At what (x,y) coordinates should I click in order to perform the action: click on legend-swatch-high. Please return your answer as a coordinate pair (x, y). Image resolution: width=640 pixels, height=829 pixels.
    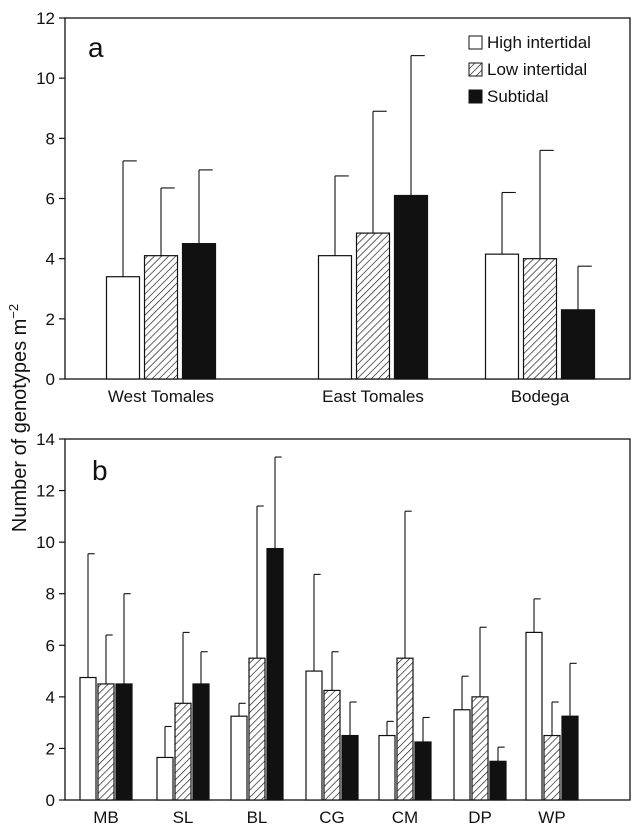
    Looking at the image, I should click on (475, 42).